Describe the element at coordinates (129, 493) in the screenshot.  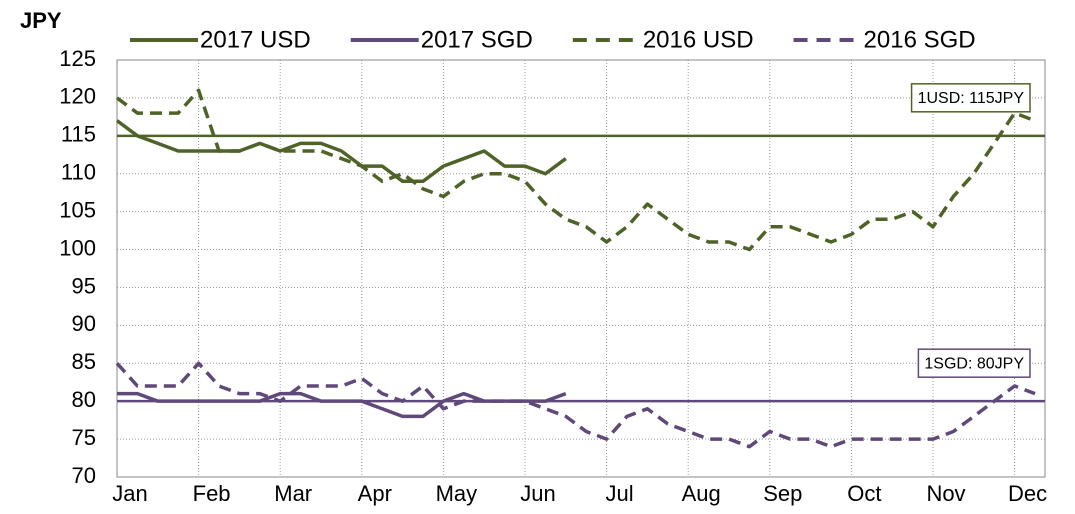
I see `x-tick-label: Jan` at that location.